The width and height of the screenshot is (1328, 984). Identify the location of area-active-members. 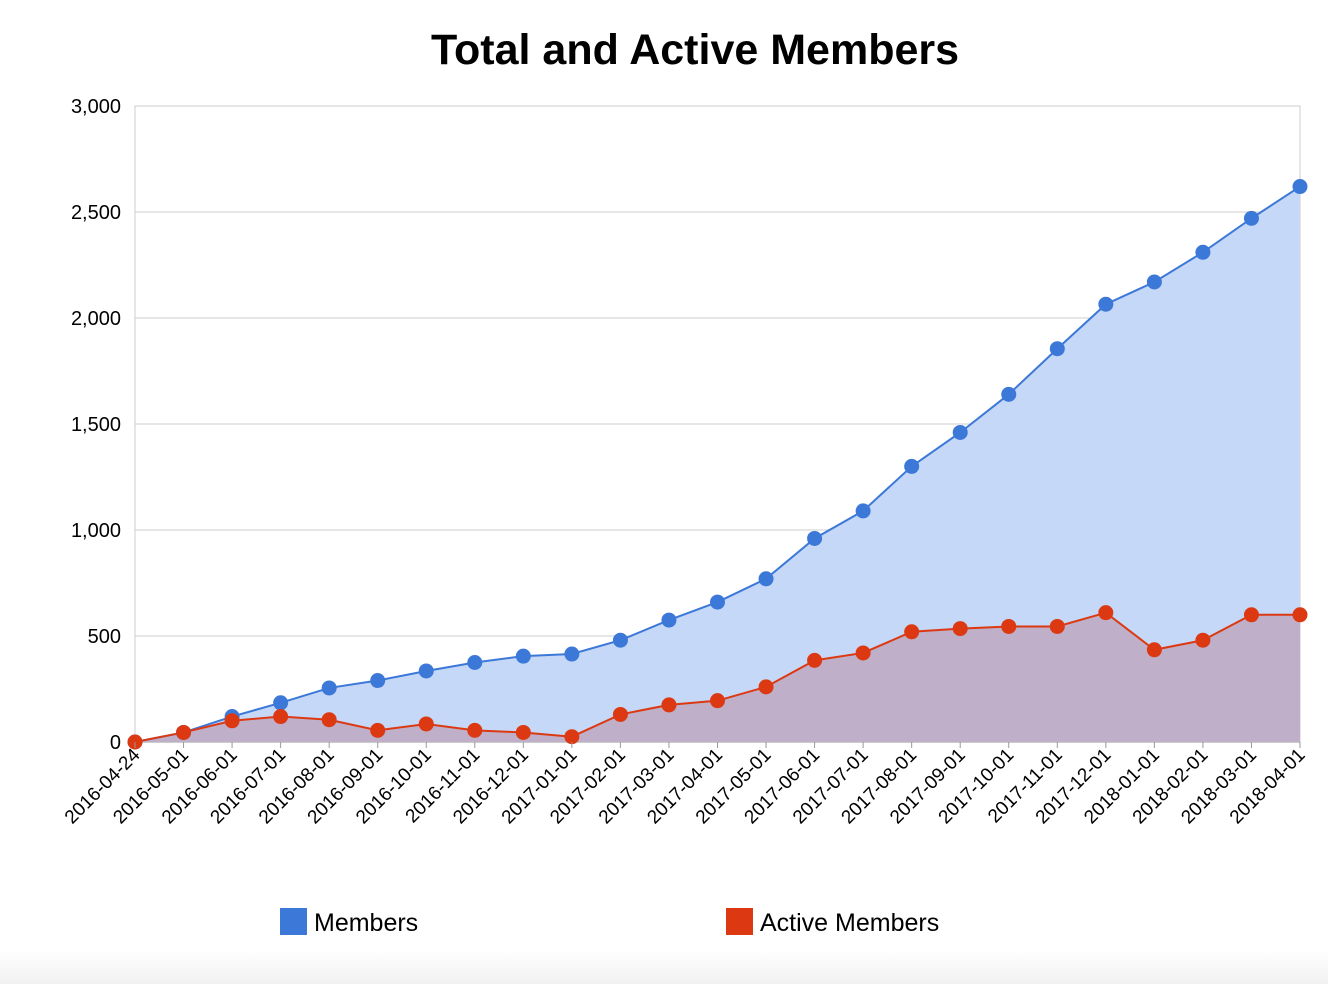
(717, 677).